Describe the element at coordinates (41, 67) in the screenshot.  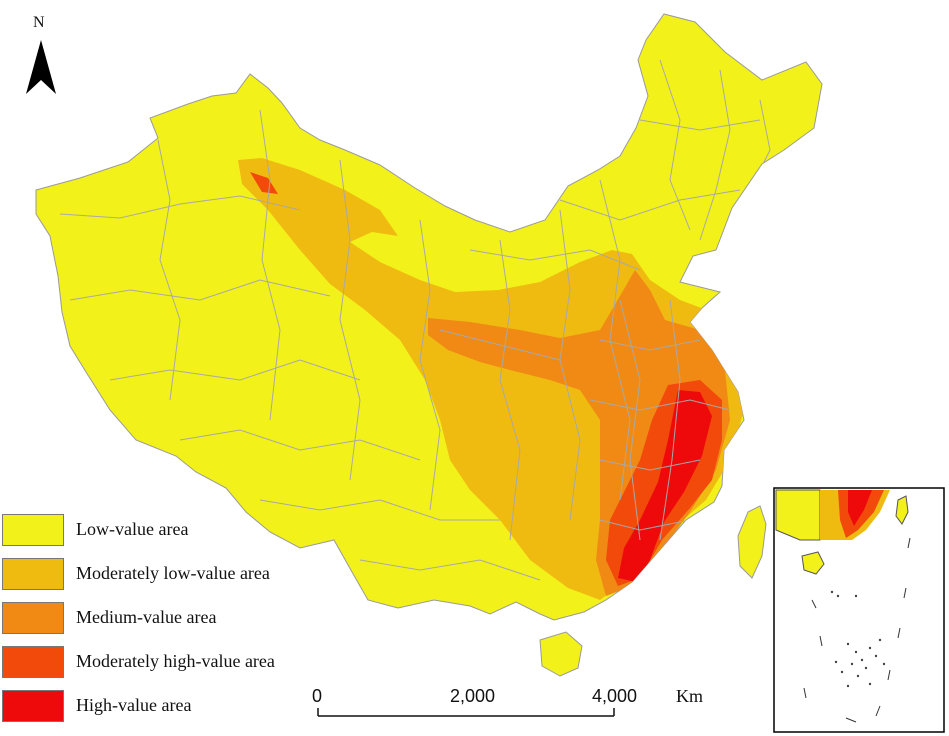
I see `north-arrow-icon` at that location.